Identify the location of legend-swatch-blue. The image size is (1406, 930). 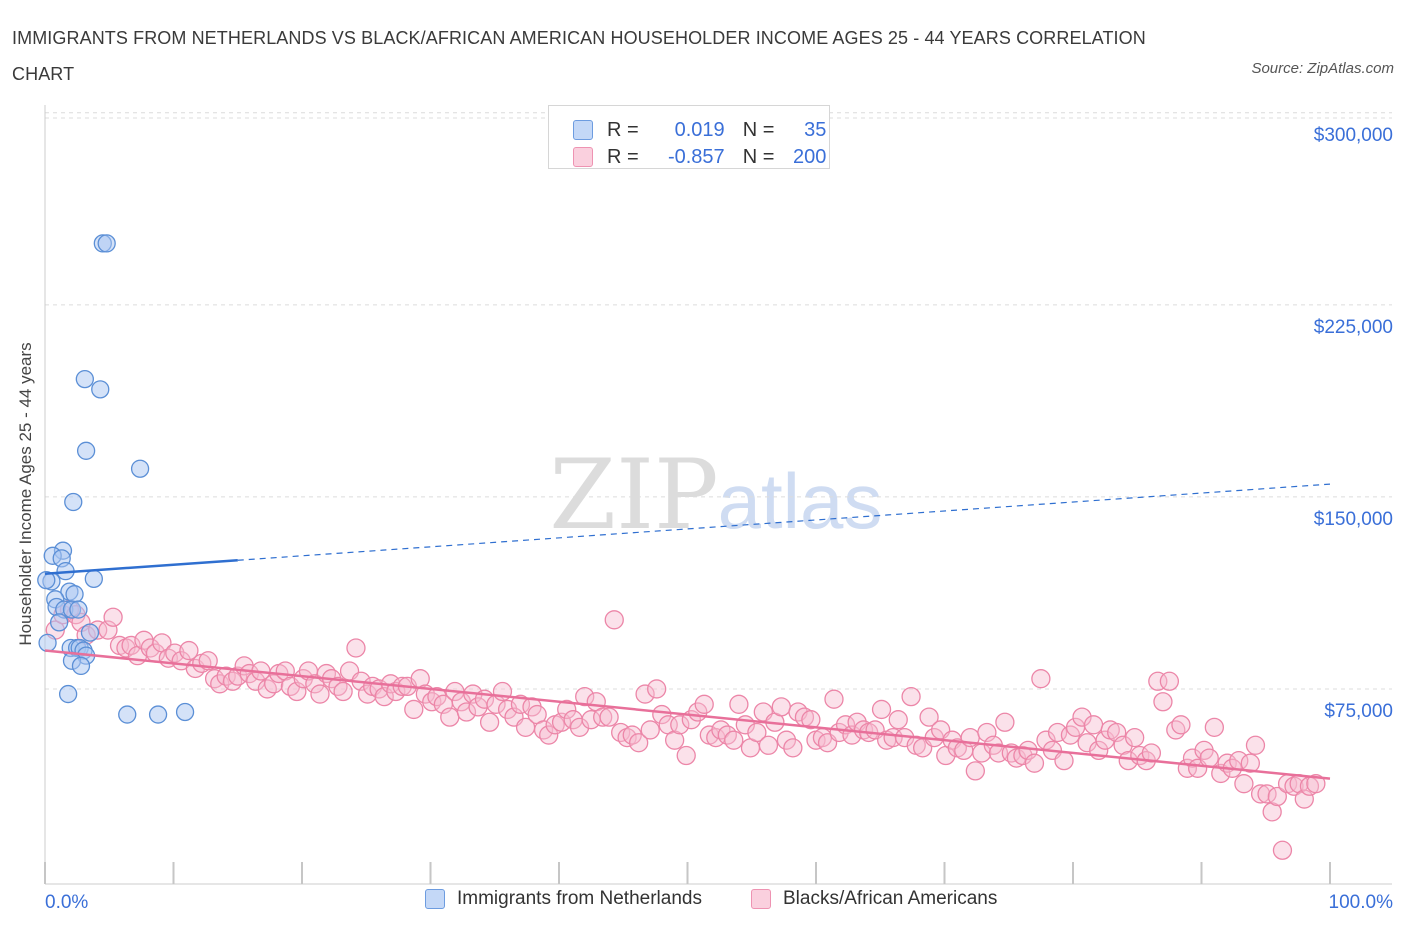
(583, 130).